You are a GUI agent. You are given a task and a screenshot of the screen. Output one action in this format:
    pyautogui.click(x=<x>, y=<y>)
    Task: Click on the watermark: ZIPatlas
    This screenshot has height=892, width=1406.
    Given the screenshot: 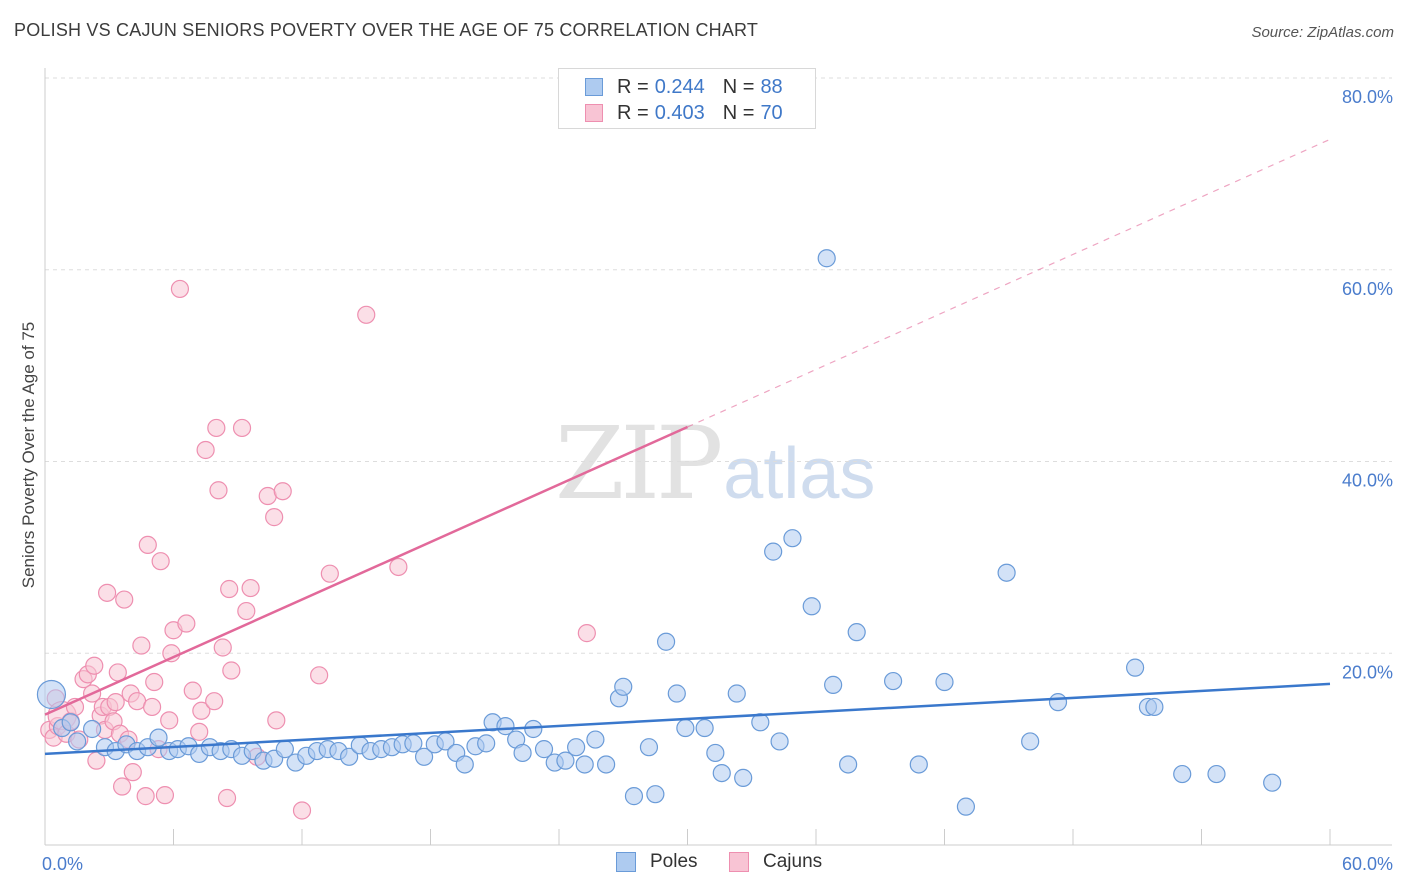 What is the action you would take?
    pyautogui.click(x=715, y=463)
    